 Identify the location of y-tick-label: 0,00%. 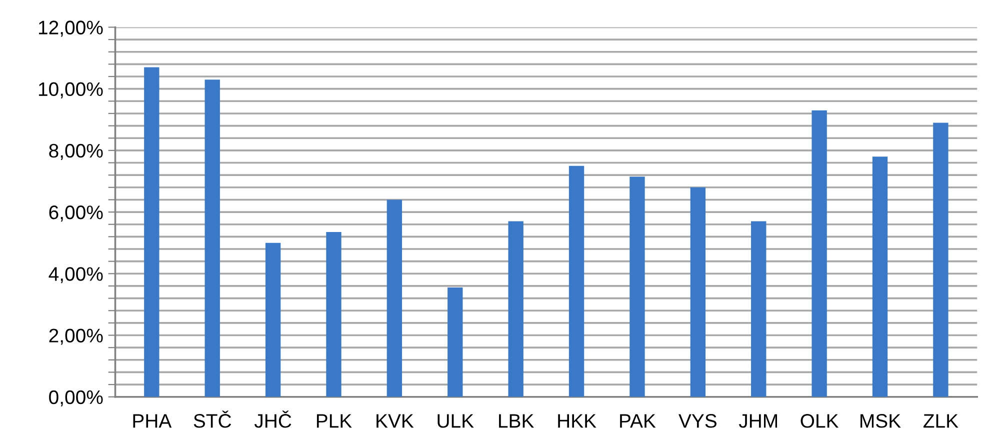
(76, 398).